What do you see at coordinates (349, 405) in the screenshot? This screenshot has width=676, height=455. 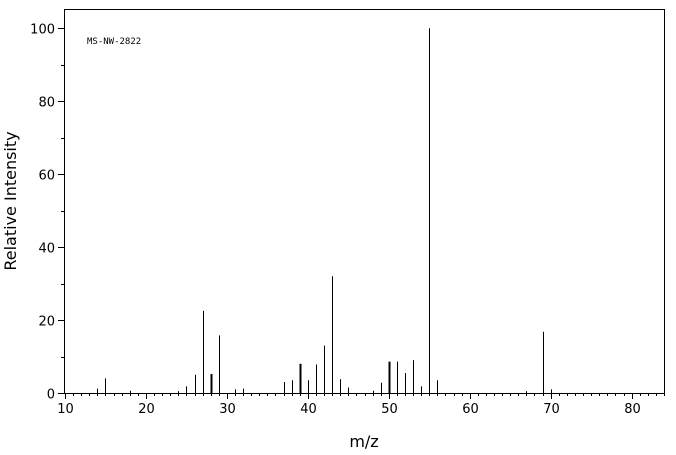 I see `x-axis-ticks: 10 20 30 40 50 60 70 80` at bounding box center [349, 405].